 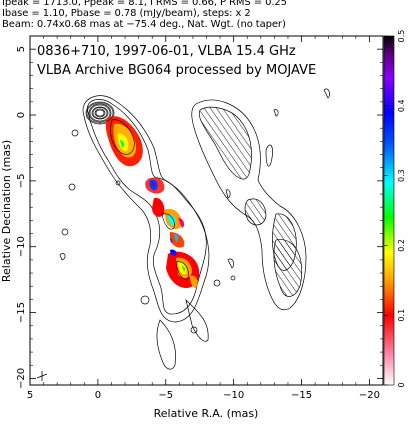 I want to click on x-tick-label: 0, so click(x=98, y=395).